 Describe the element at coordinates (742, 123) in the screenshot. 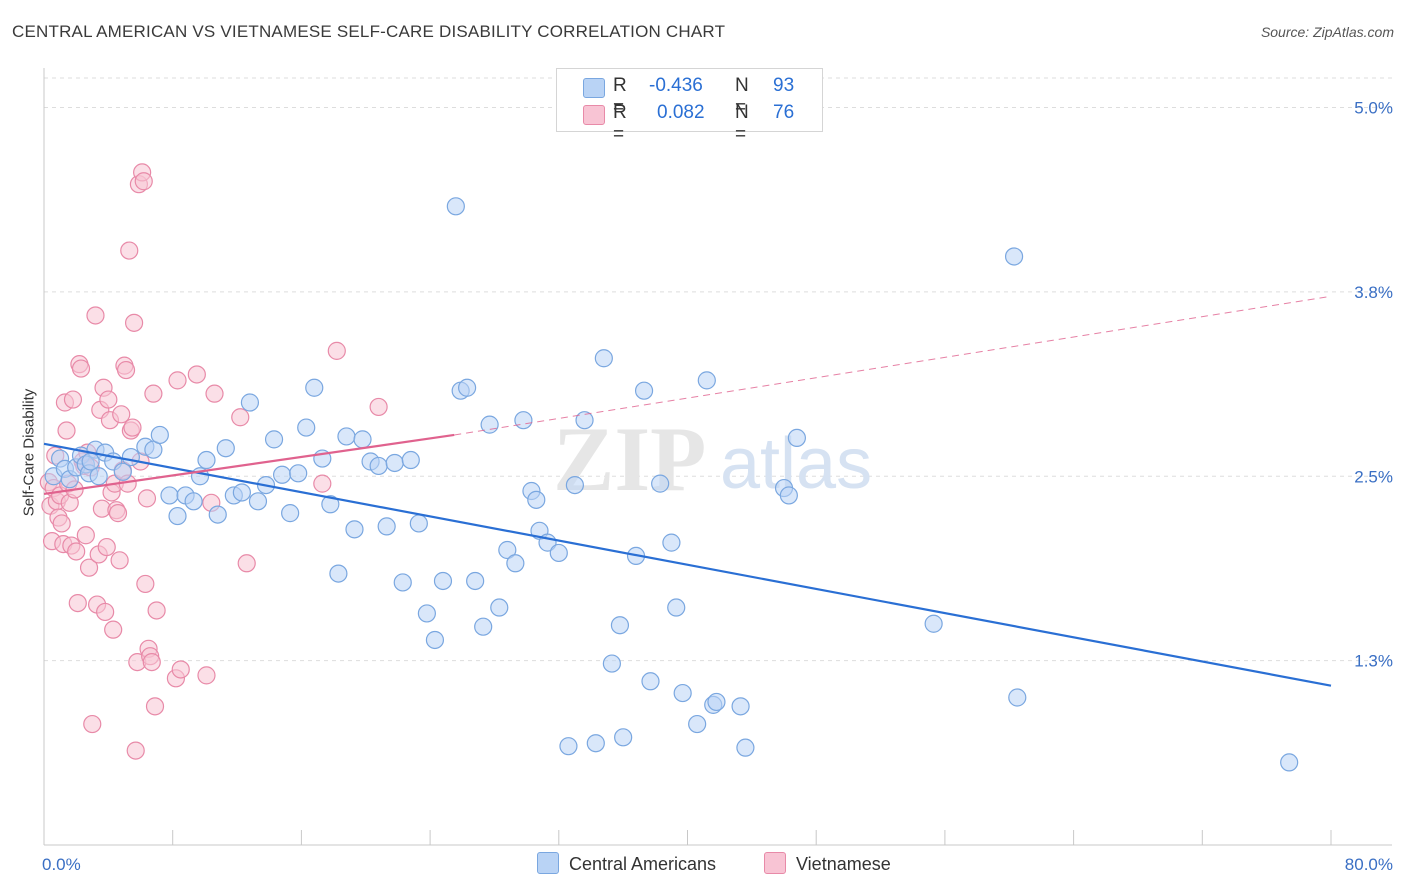

I see `n-label-pink: N =` at that location.